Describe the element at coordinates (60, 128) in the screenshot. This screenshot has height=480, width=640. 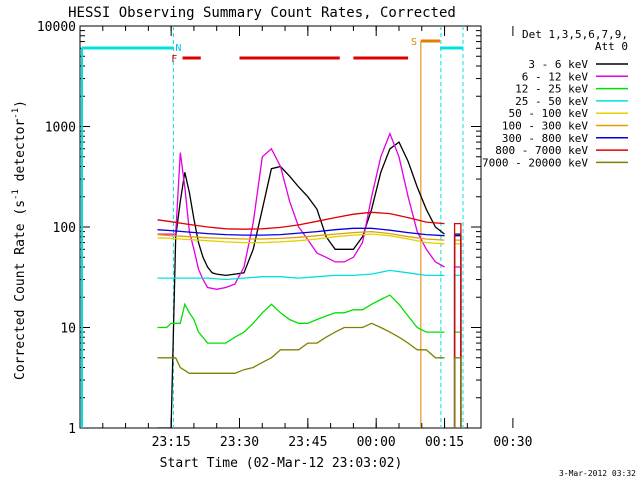
I see `y-tick-label: 1000` at that location.